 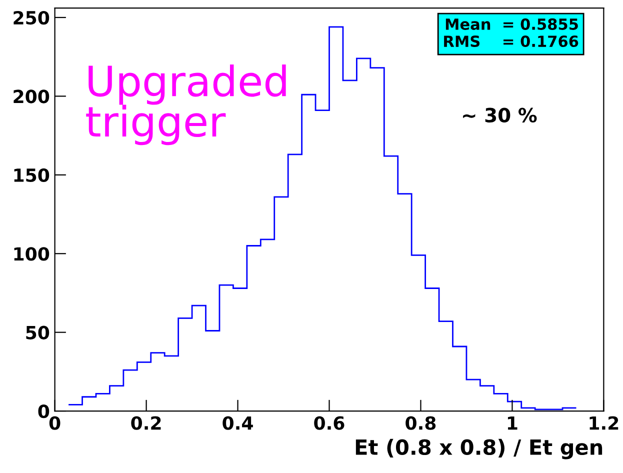 What do you see at coordinates (237, 423) in the screenshot?
I see `x-tick-label: 0.4` at bounding box center [237, 423].